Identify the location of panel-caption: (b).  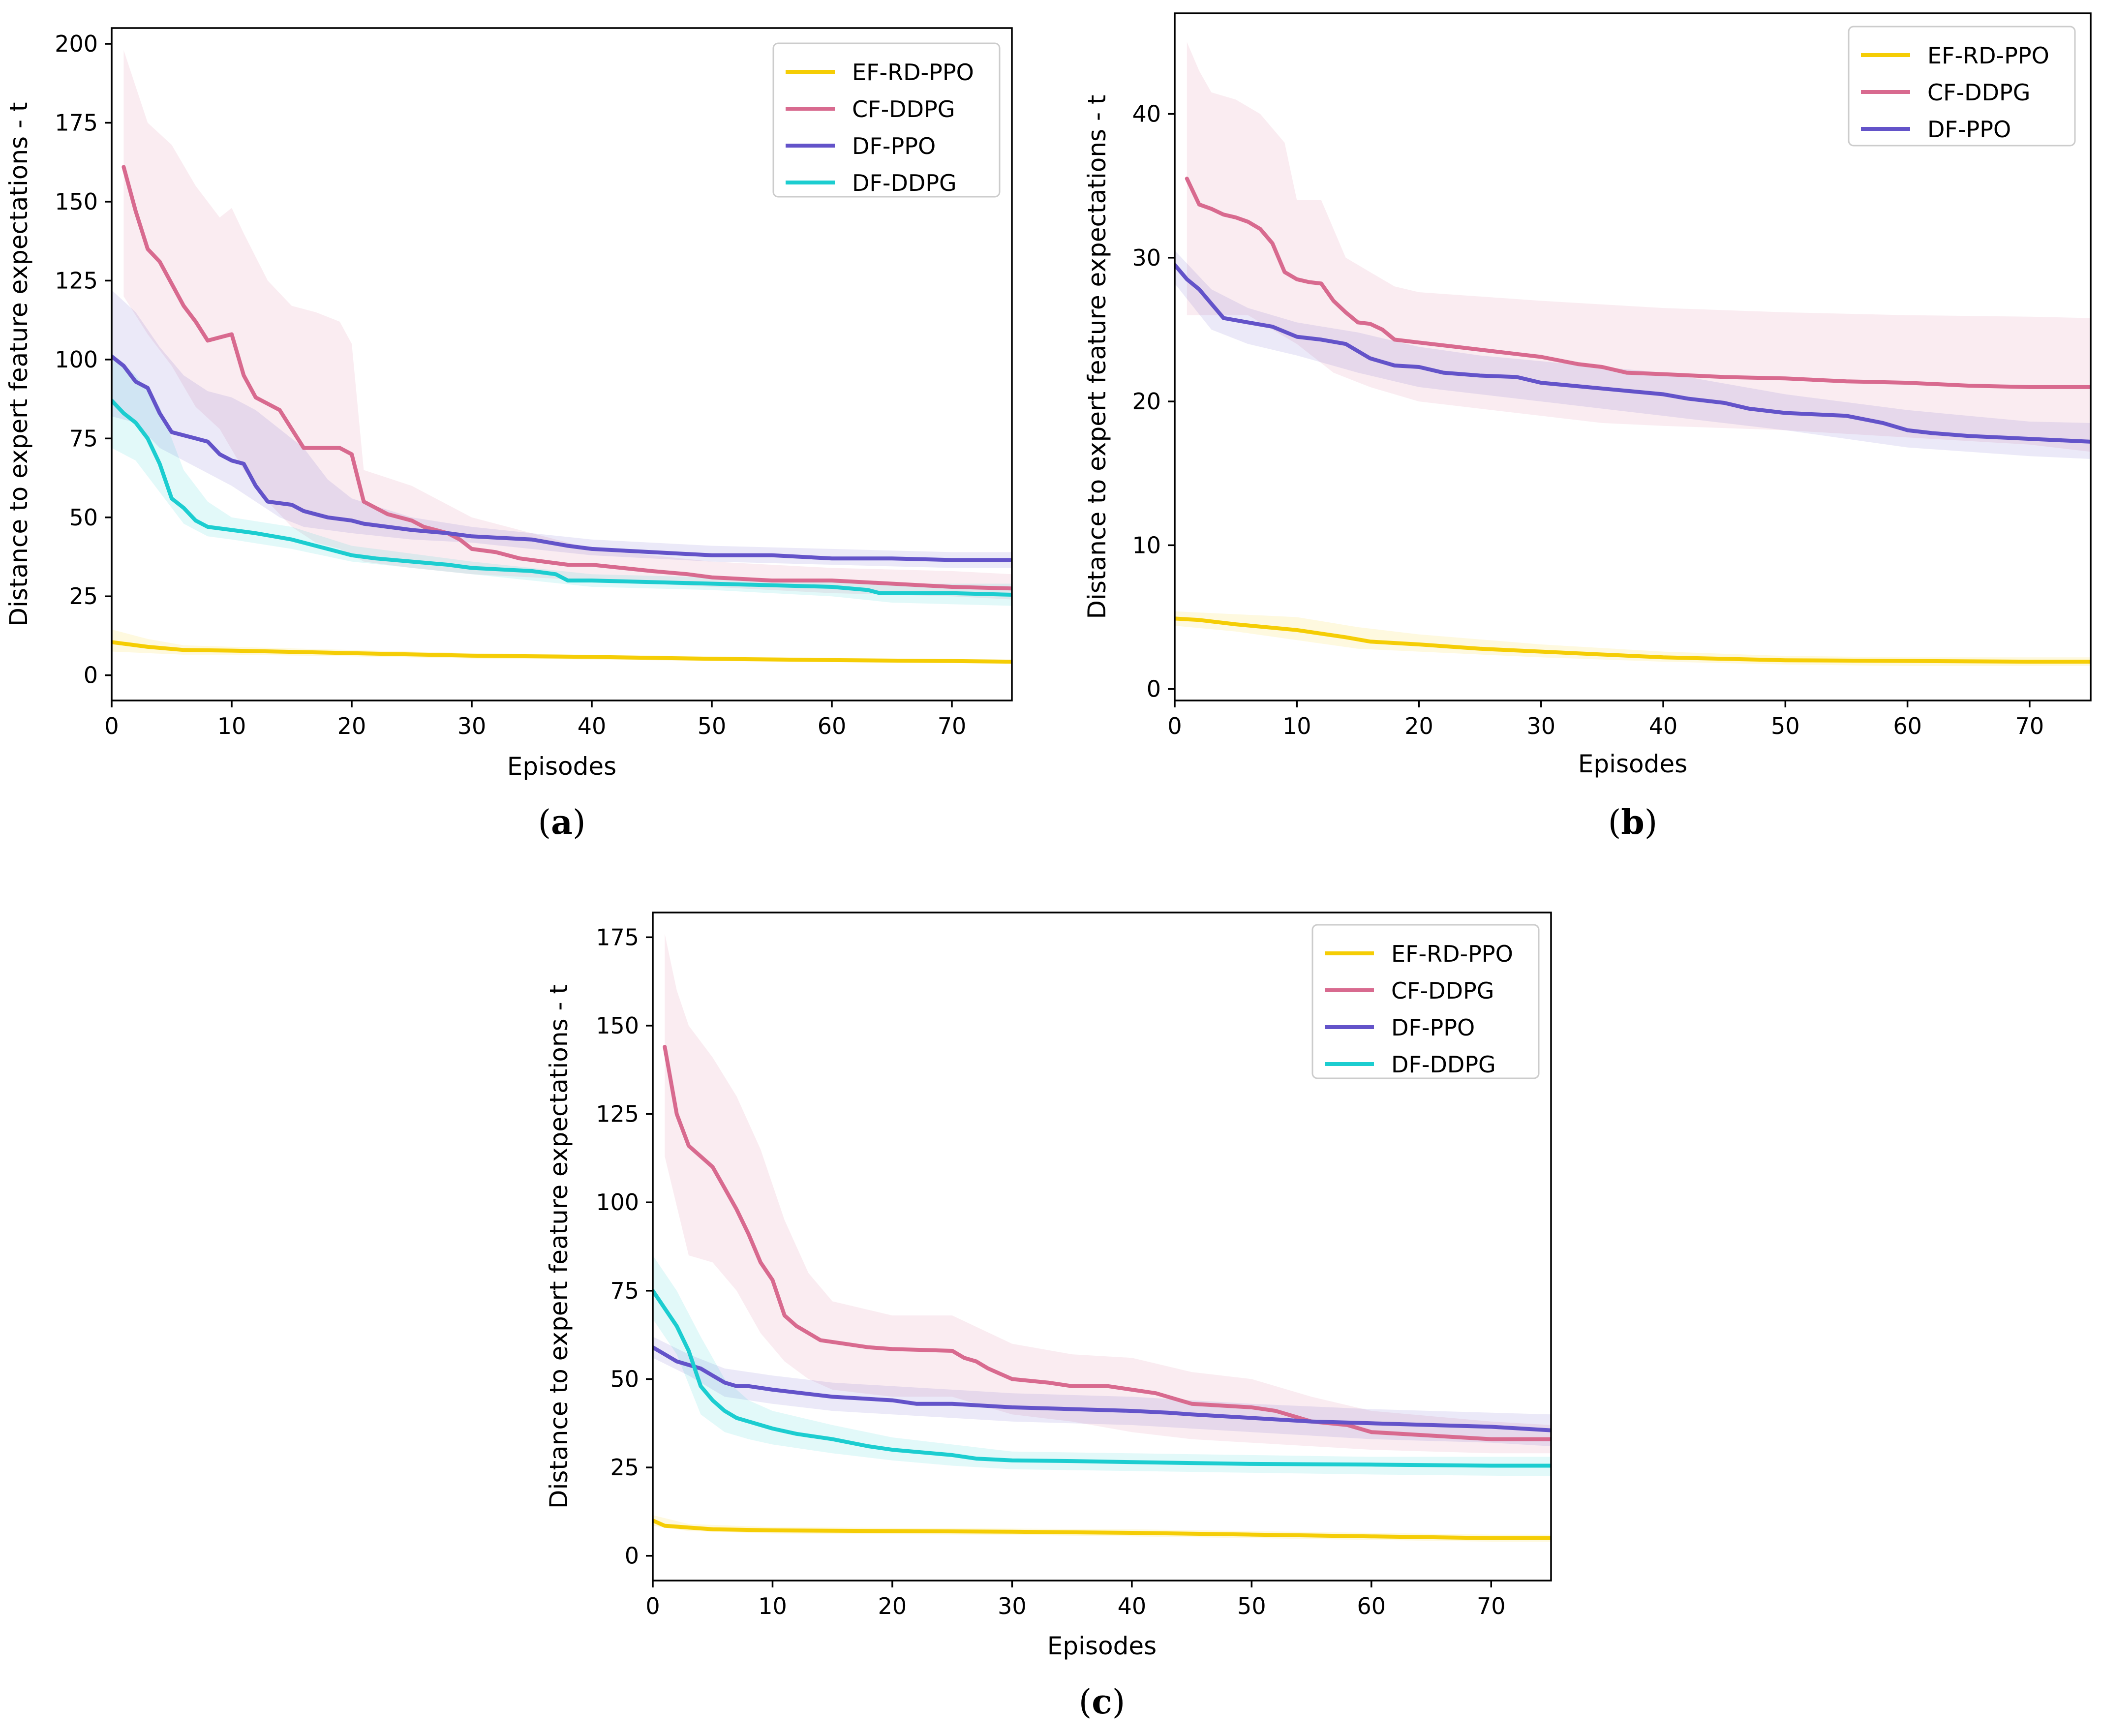
(1633, 823).